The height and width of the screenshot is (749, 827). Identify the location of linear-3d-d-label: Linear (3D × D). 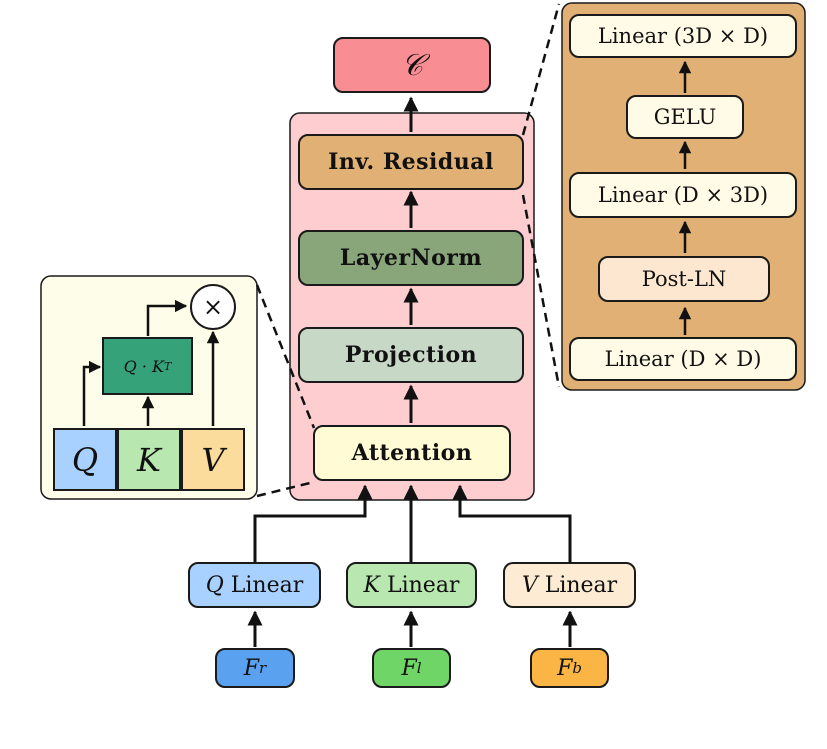
(683, 36).